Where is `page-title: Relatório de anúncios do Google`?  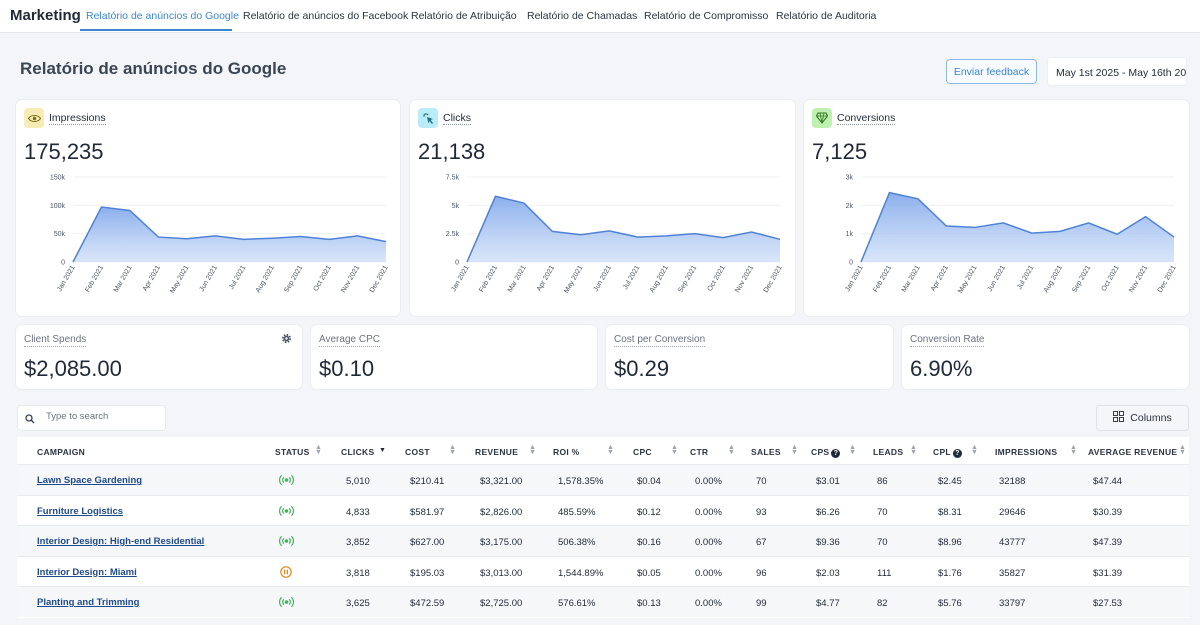 page-title: Relatório de anúncios do Google is located at coordinates (153, 68).